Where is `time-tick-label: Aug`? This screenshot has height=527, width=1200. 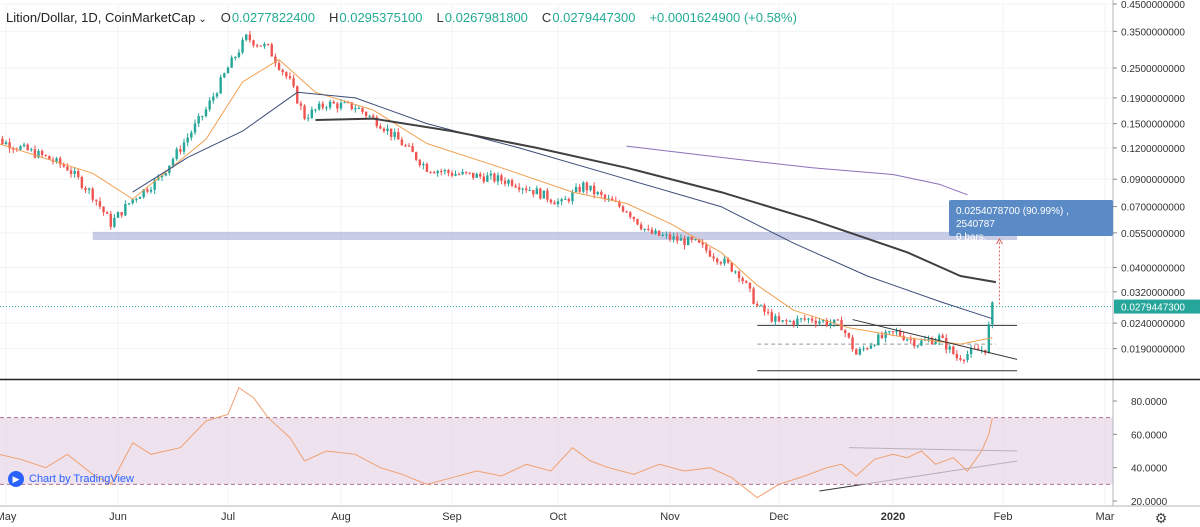 time-tick-label: Aug is located at coordinates (341, 517).